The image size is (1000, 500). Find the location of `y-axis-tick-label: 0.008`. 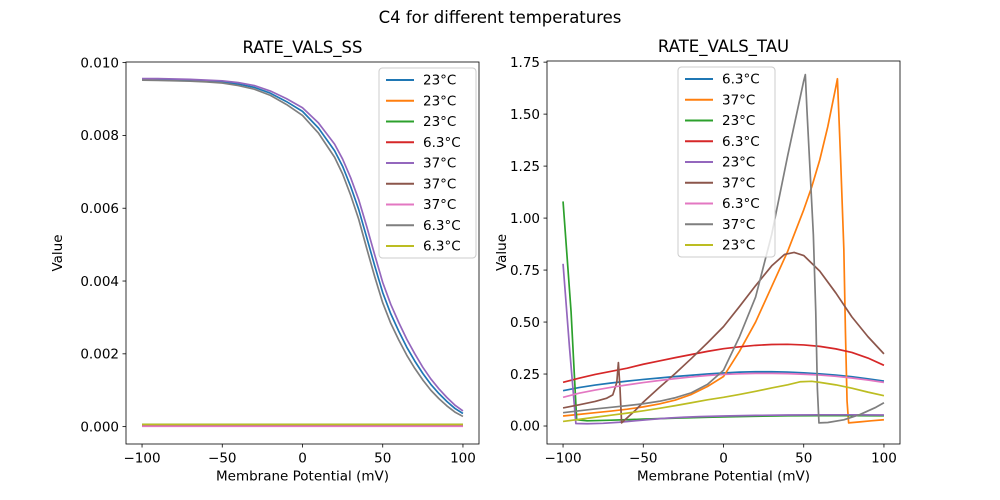

y-axis-tick-label: 0.008 is located at coordinates (99, 136).